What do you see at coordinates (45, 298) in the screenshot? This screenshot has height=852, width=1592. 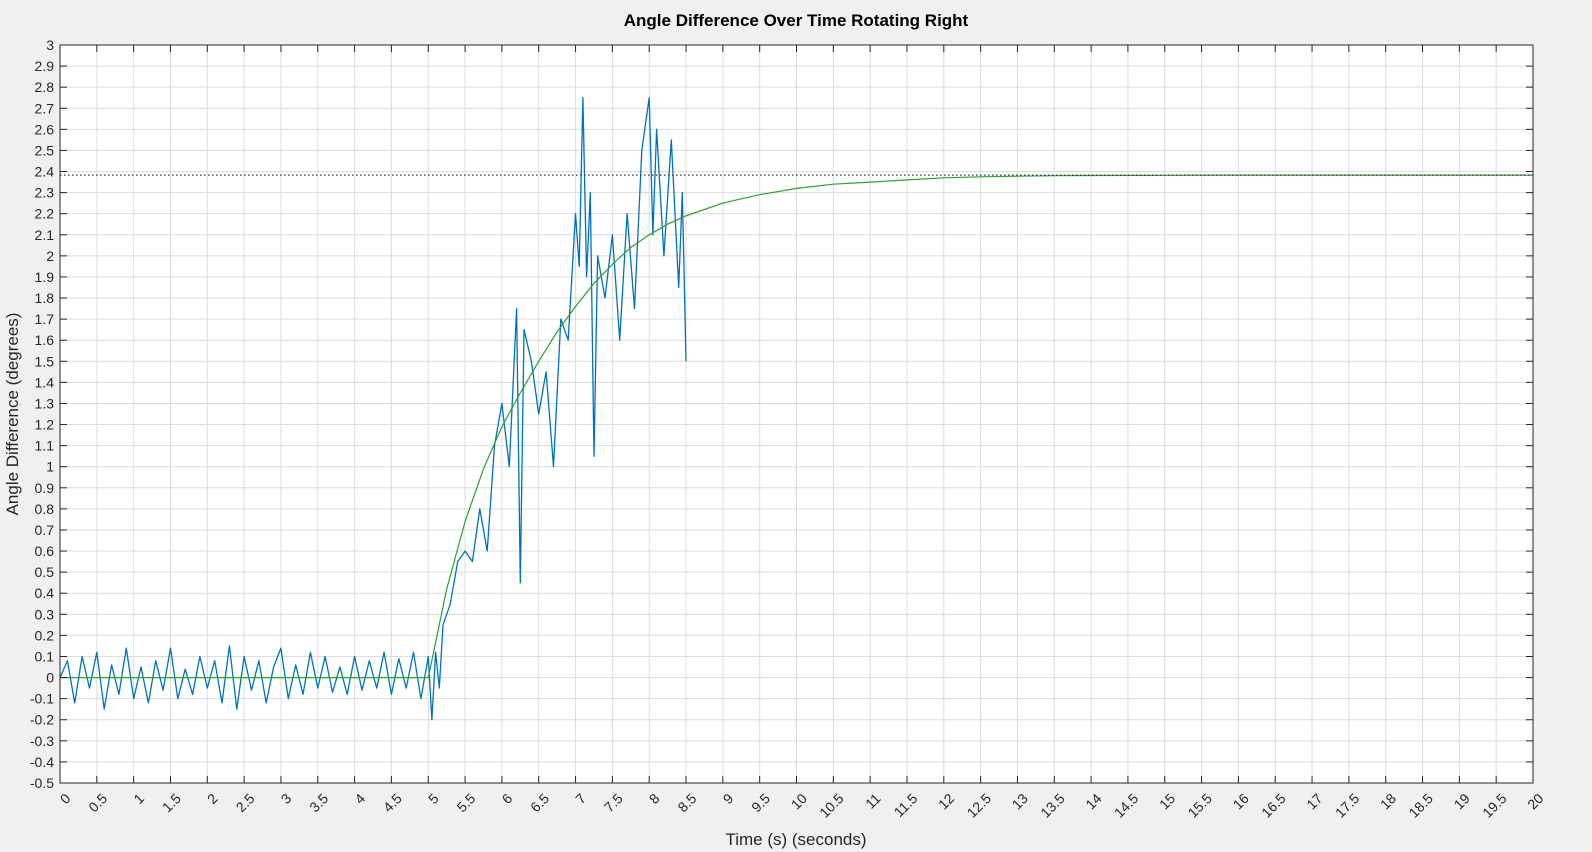 I see `y-tick-label: 1.8` at bounding box center [45, 298].